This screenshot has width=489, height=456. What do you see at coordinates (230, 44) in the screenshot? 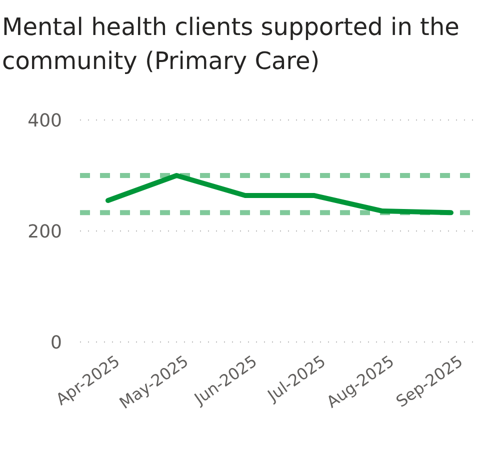
I see `chart-title: Mental health clients supported in the community (Primary Care)` at bounding box center [230, 44].